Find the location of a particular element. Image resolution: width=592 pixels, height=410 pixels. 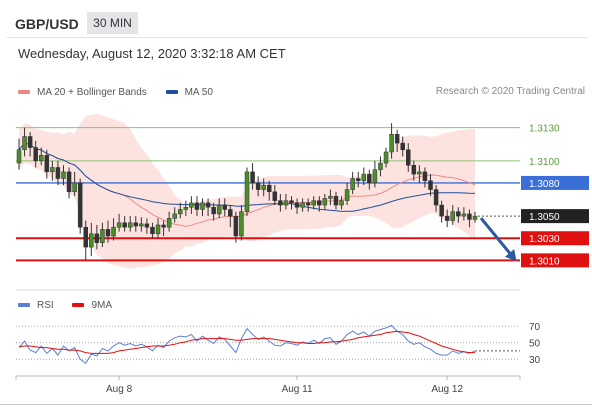

timeframe-badge: 30 MIN is located at coordinates (112, 23).